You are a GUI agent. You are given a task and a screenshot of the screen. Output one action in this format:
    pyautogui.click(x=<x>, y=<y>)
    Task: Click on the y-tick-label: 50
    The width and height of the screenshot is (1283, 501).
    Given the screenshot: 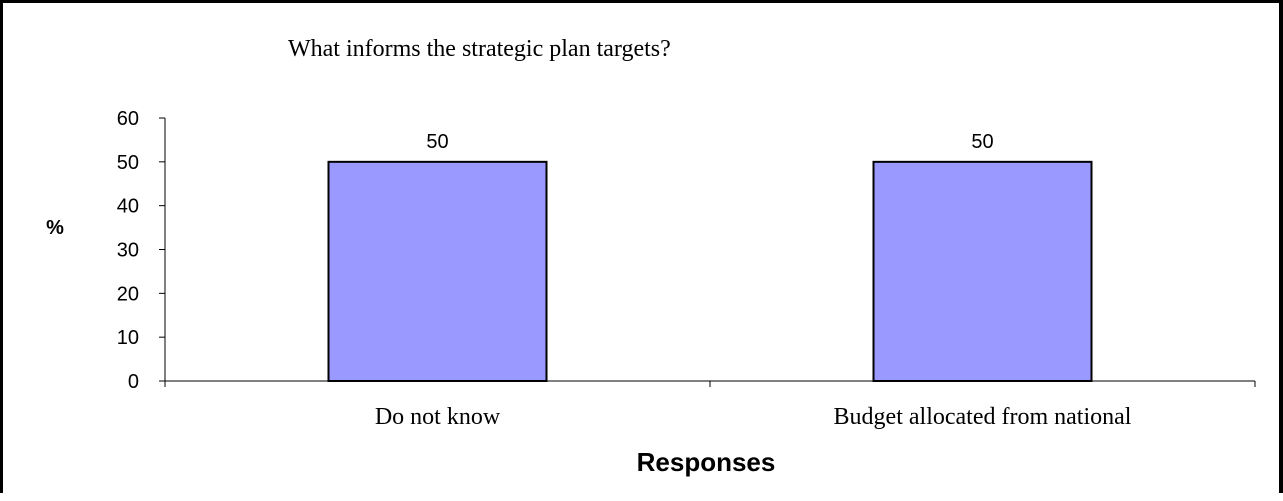 What is the action you would take?
    pyautogui.click(x=128, y=163)
    